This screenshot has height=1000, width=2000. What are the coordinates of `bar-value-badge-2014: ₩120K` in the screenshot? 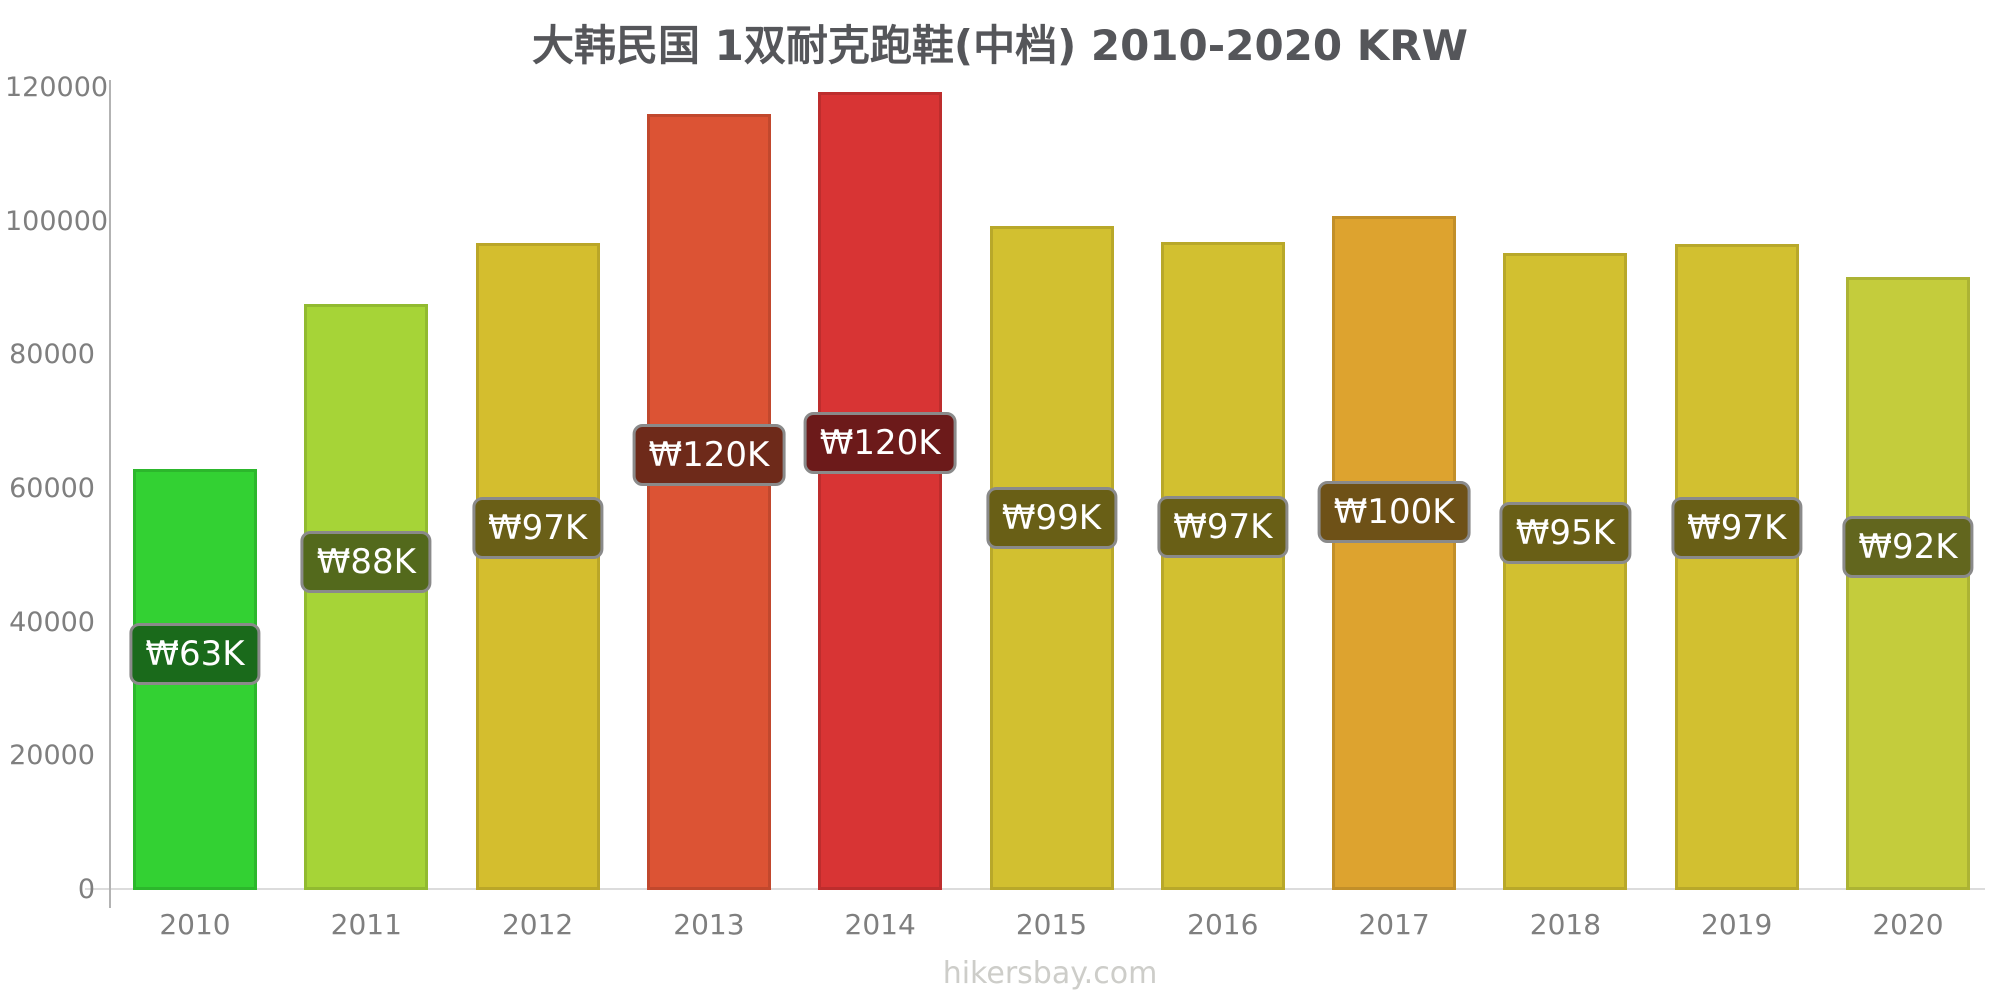 It's located at (880, 443).